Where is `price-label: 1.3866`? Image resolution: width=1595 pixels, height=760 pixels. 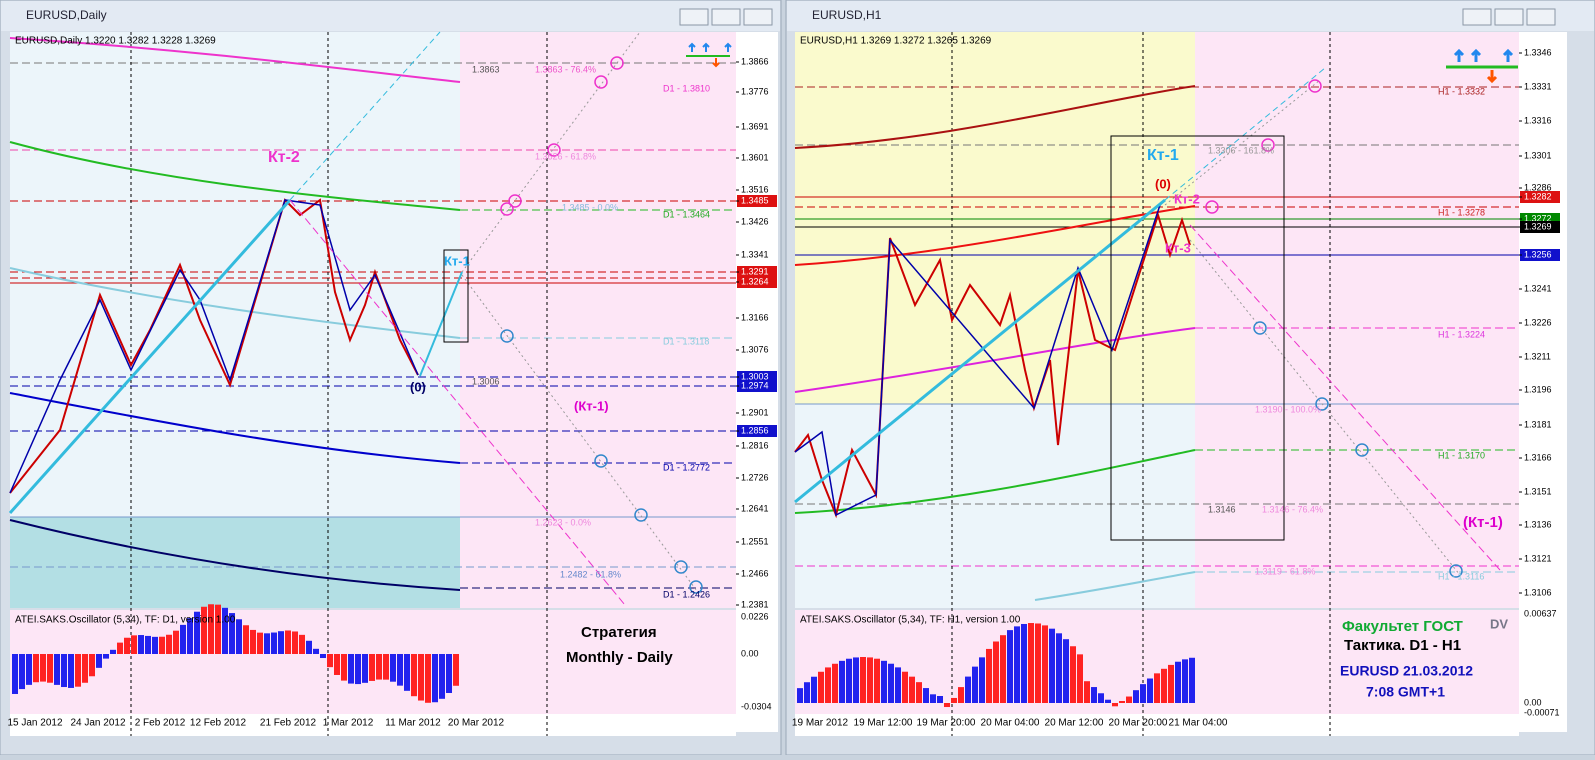 price-label: 1.3866 is located at coordinates (755, 61).